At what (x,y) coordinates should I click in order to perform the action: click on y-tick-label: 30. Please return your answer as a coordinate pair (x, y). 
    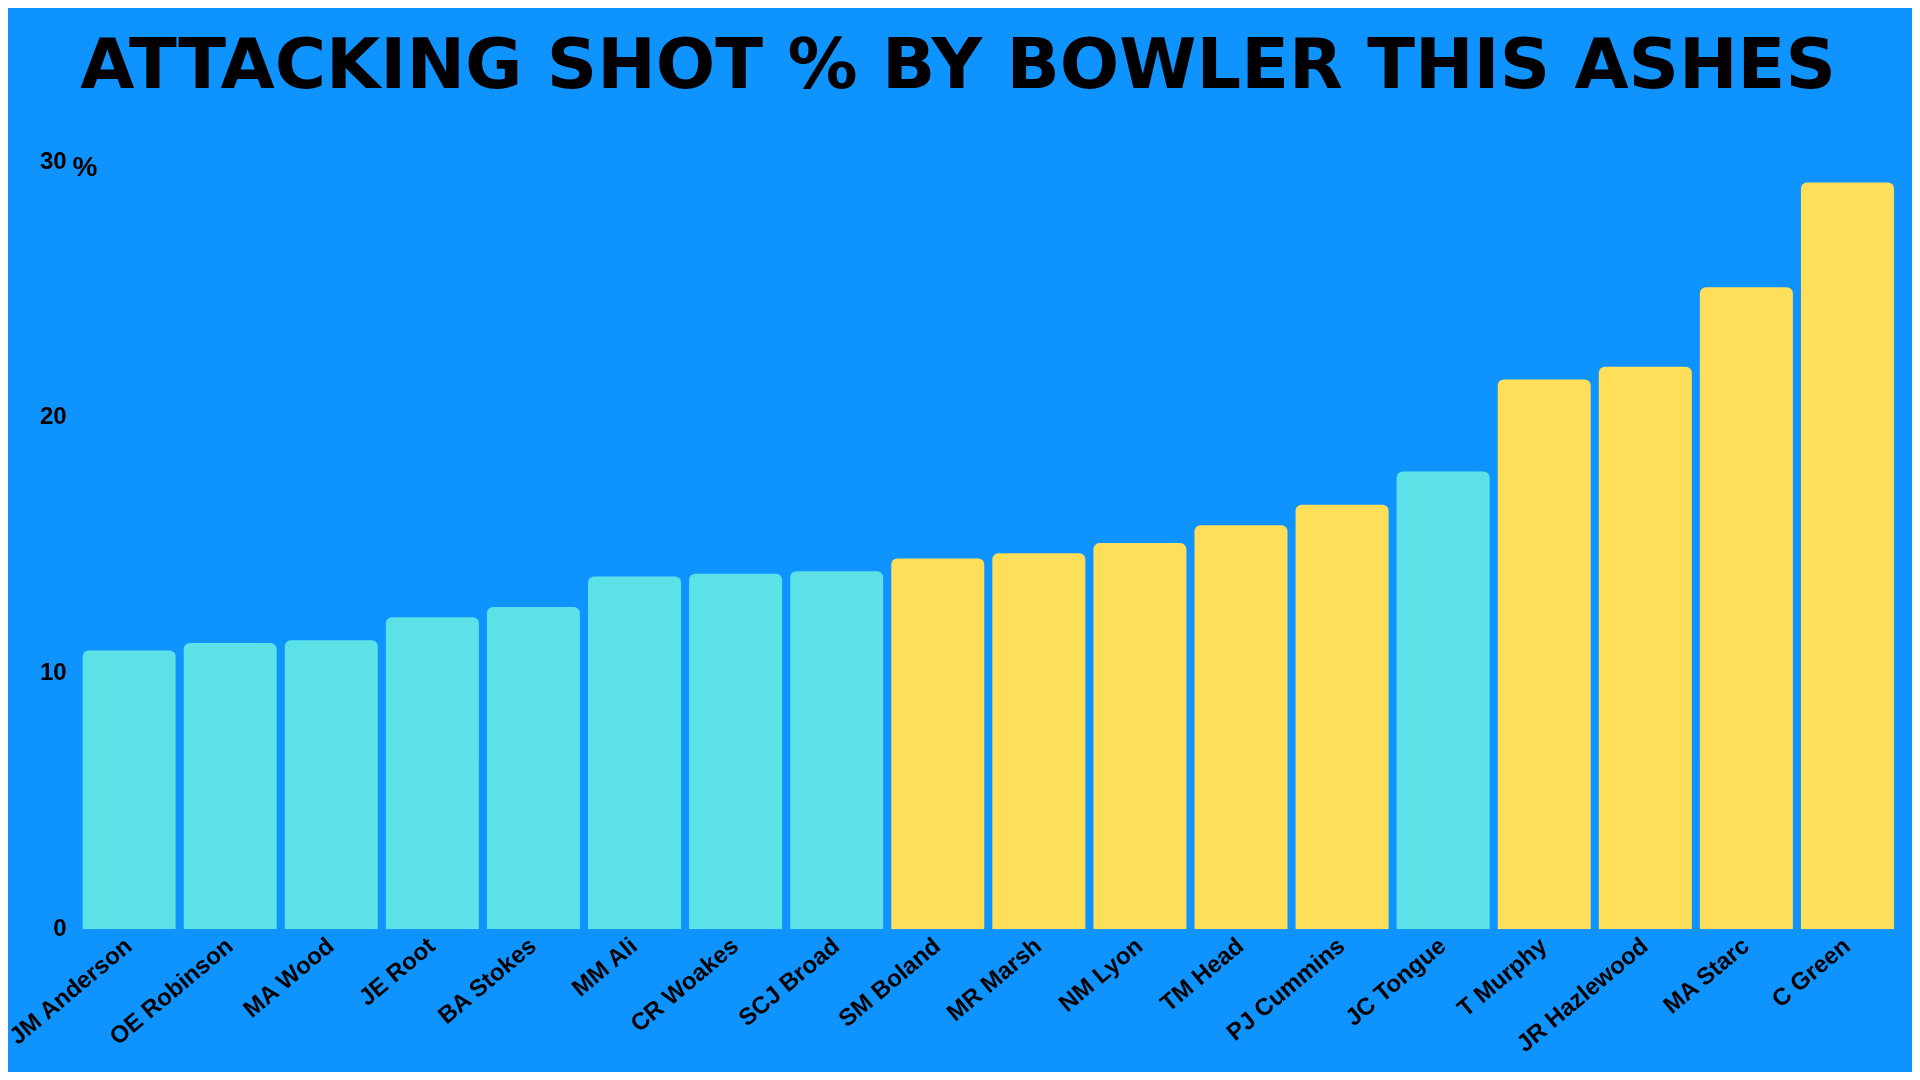
    Looking at the image, I should click on (53, 160).